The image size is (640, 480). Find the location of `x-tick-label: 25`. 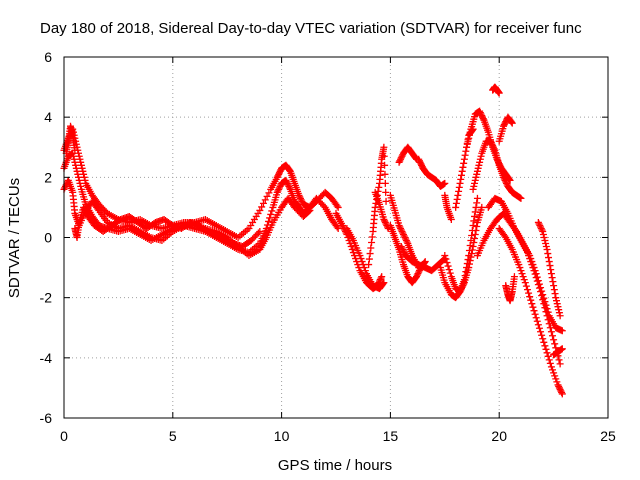

x-tick-label: 25 is located at coordinates (608, 436).